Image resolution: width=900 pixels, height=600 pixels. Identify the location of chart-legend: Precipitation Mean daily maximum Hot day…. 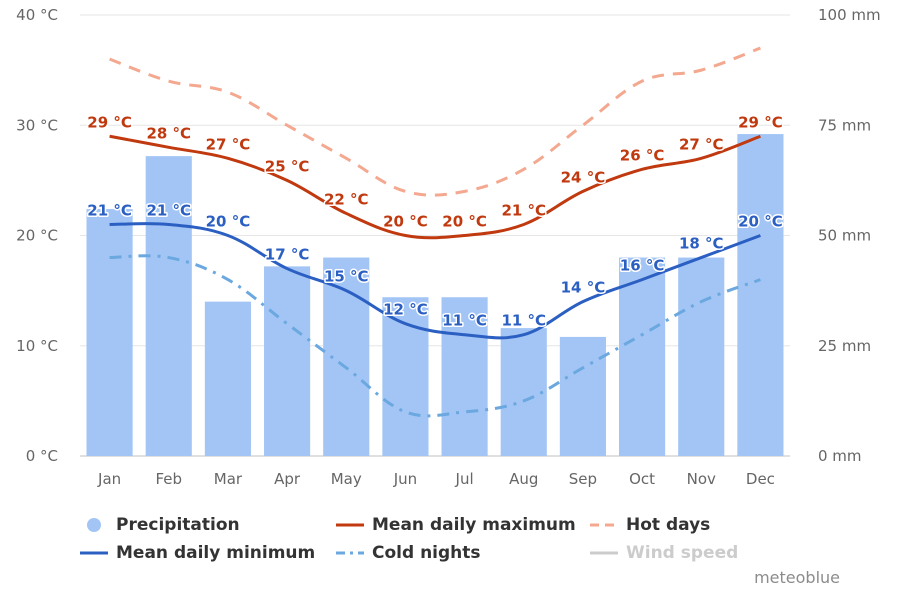
(430, 543).